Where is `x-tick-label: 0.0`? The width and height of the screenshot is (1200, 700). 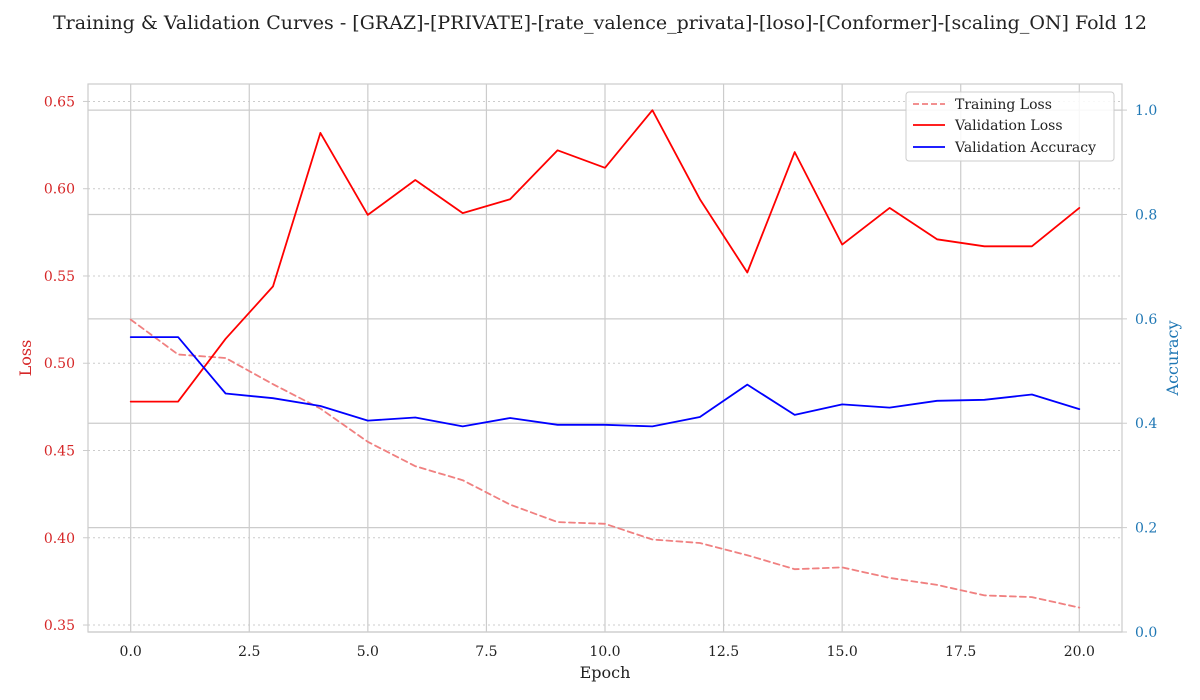 x-tick-label: 0.0 is located at coordinates (131, 652).